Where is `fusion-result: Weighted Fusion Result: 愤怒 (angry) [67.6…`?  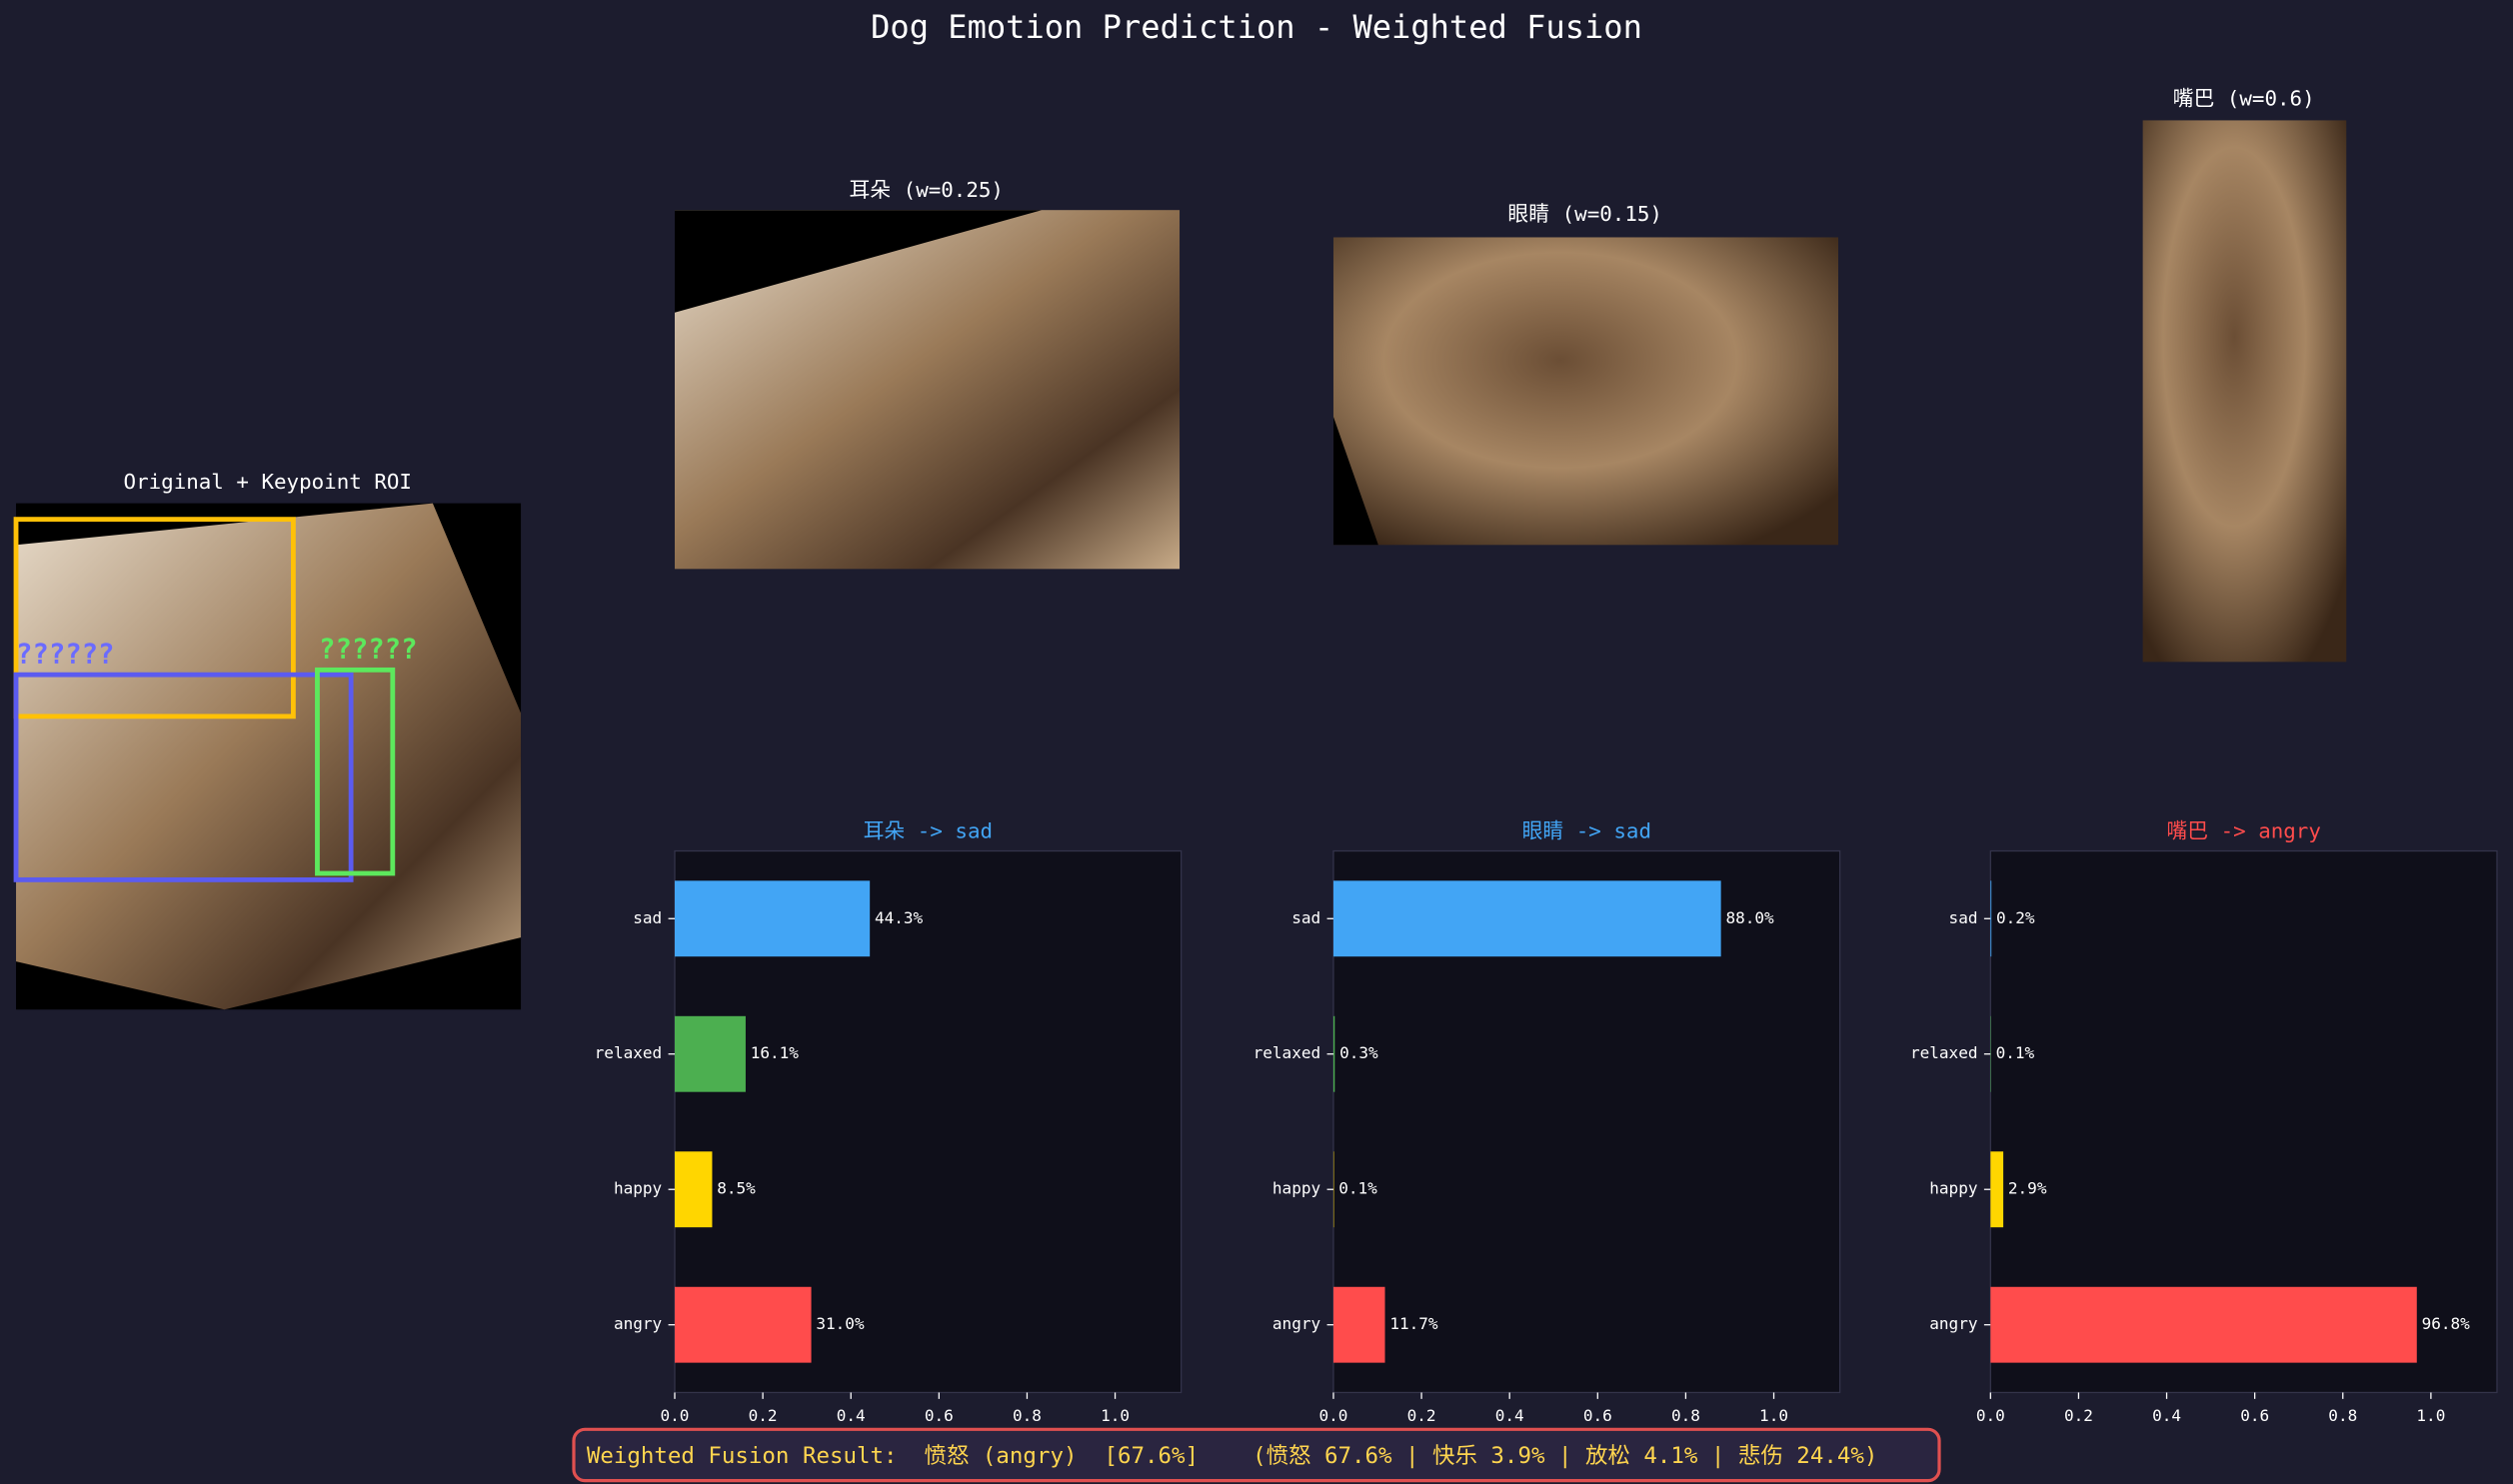 fusion-result: Weighted Fusion Result: 愤怒 (angry) [67.6… is located at coordinates (1232, 1456).